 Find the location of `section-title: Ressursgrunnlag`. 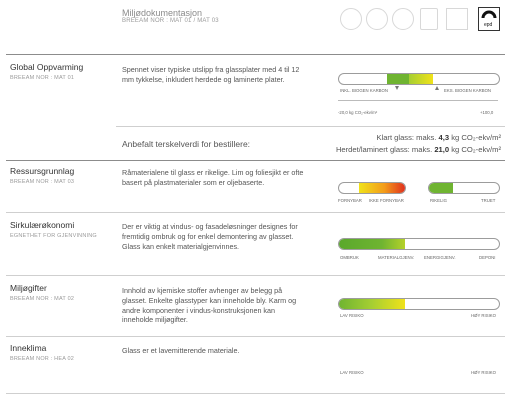

section-title: Ressursgrunnlag is located at coordinates (42, 171).